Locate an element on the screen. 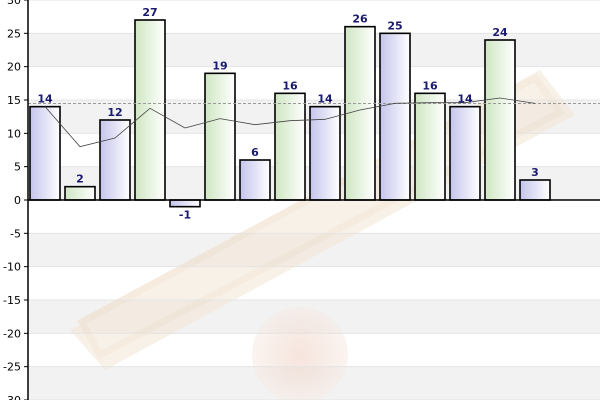  bar-value-label: 3 is located at coordinates (535, 172).